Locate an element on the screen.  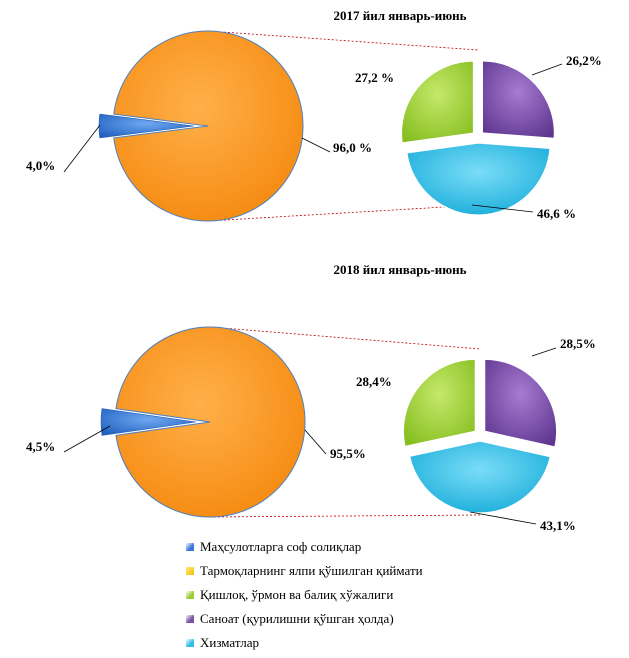
chart-2-slice-industry is located at coordinates (521, 403).